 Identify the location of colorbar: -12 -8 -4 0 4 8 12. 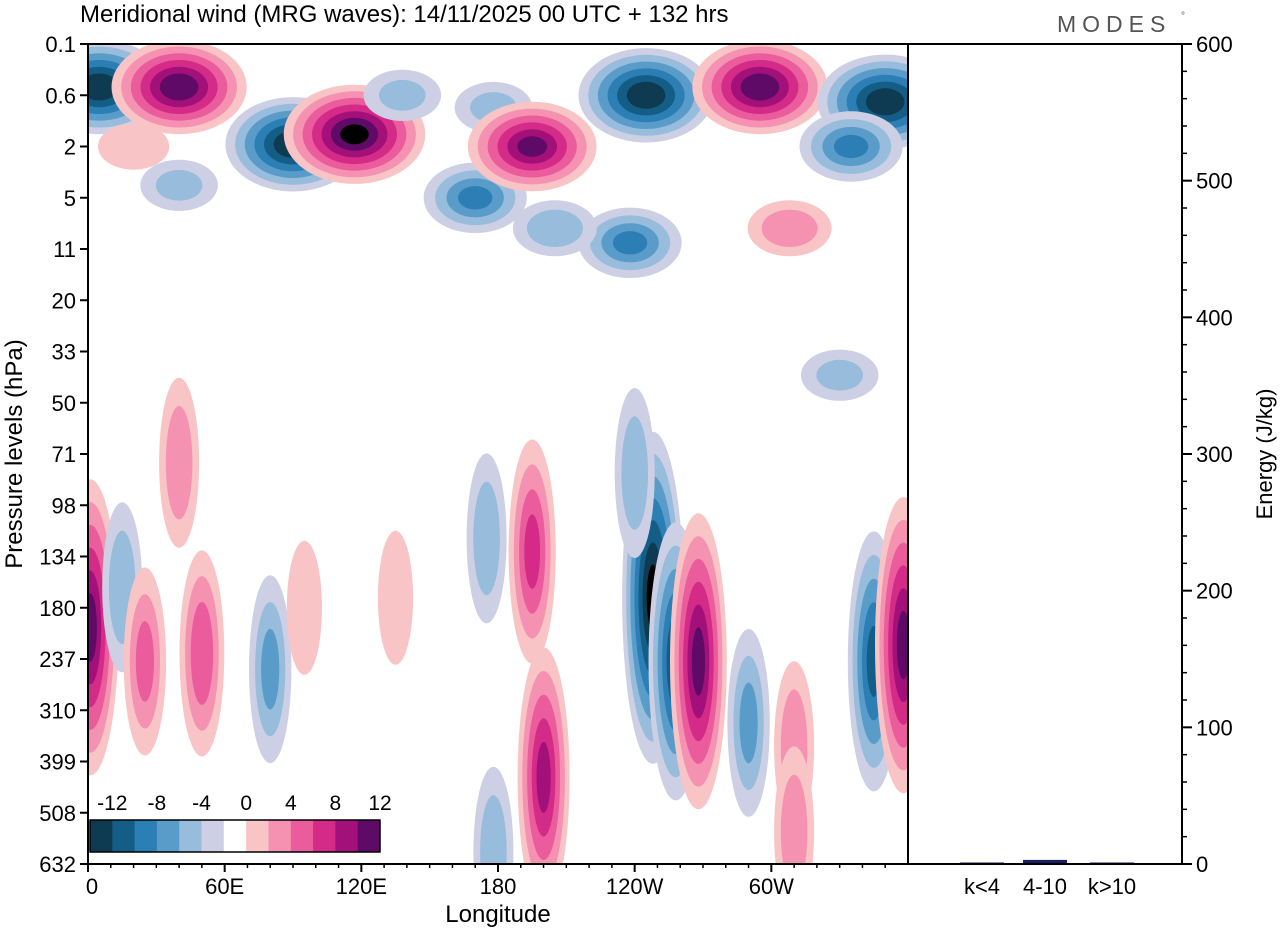
(239, 822).